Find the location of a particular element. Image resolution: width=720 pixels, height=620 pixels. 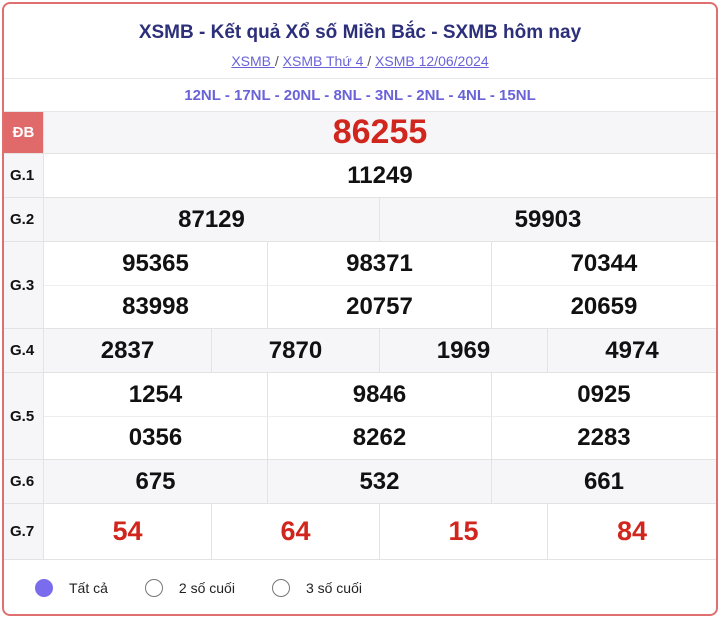

breadcrumb: XSMB / XSMB Thứ 4 / XSMB 12/06/2024 is located at coordinates (360, 61).